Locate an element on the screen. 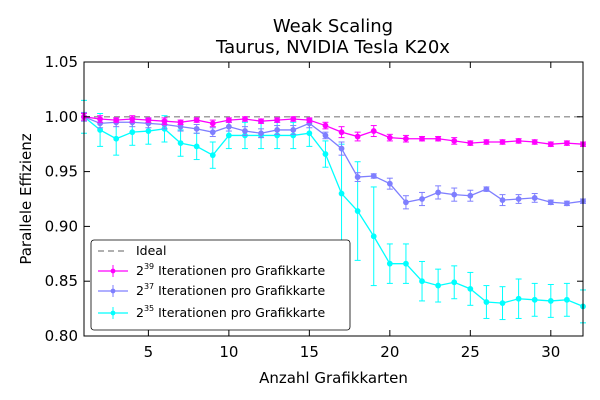 This screenshot has width=600, height=400. legend-series-label: 239 Iterationen pro Grafikkarte is located at coordinates (230, 270).